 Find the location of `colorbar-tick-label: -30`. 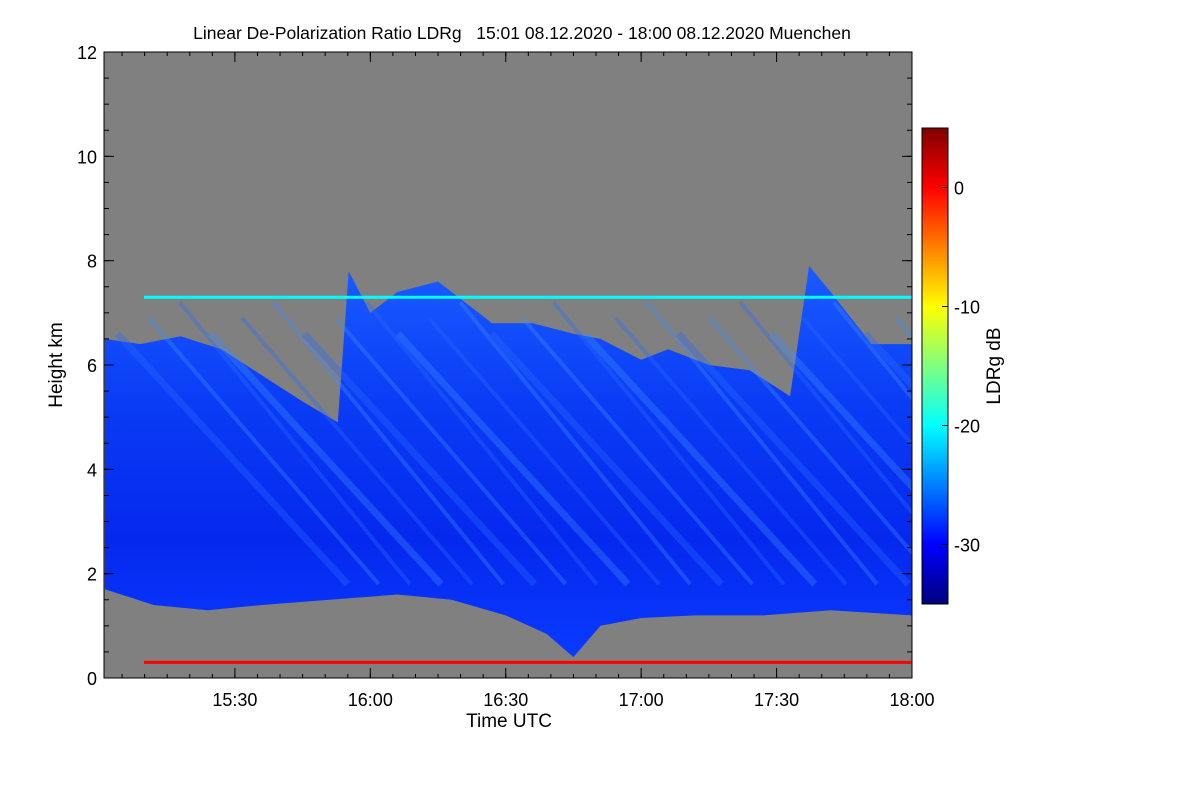

colorbar-tick-label: -30 is located at coordinates (967, 546).